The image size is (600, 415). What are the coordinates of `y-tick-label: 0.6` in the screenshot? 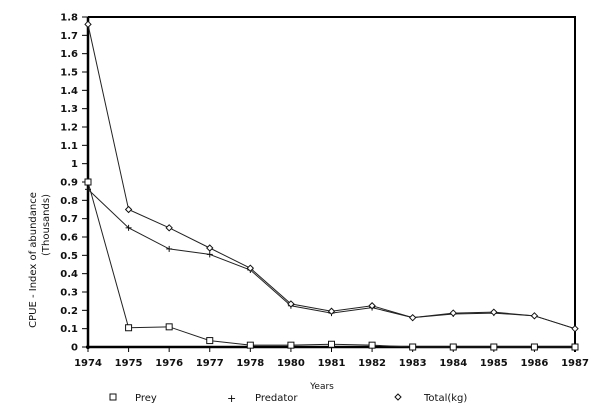 It's located at (69, 238).